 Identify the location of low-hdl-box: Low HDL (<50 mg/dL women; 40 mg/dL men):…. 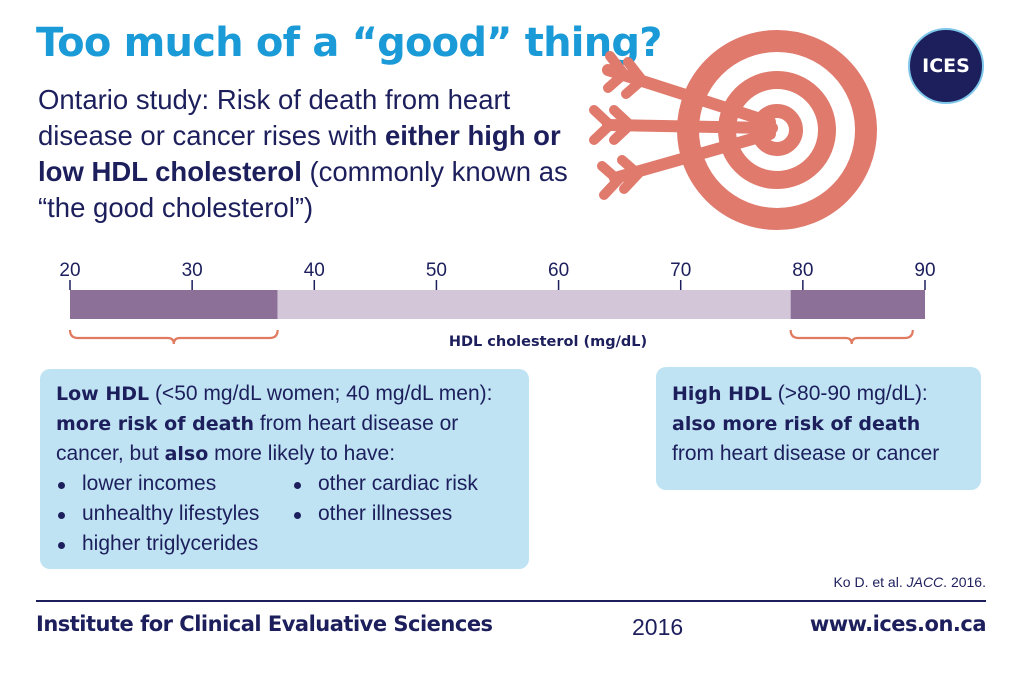
(284, 469).